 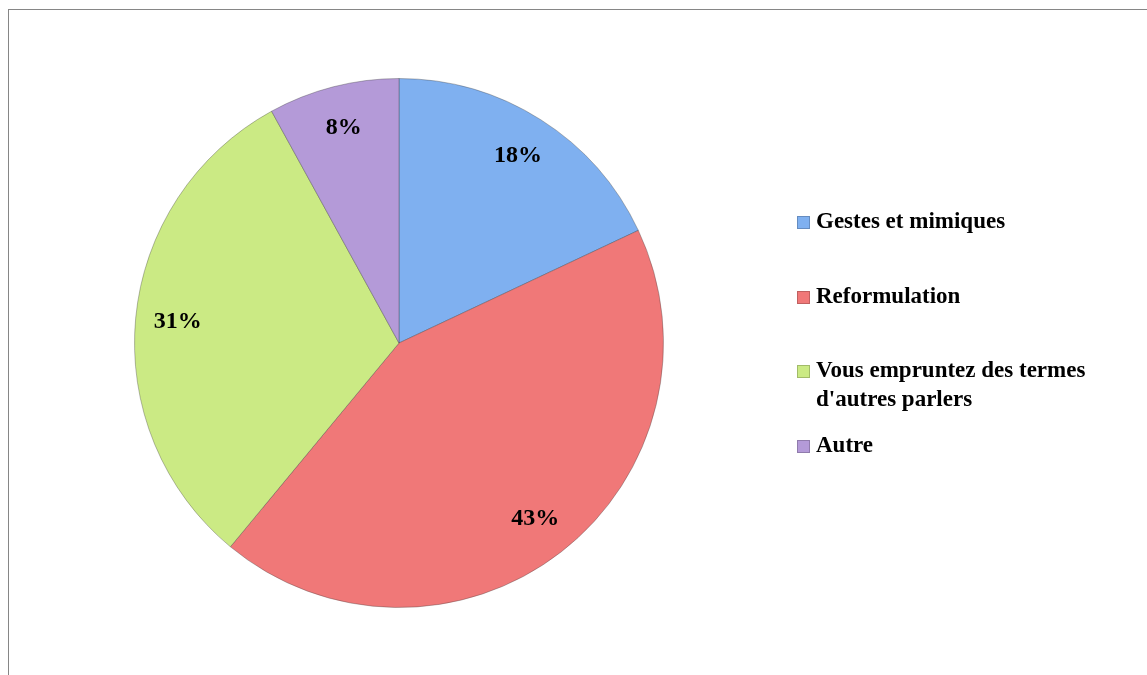 What do you see at coordinates (845, 444) in the screenshot?
I see `legend-label: Autre` at bounding box center [845, 444].